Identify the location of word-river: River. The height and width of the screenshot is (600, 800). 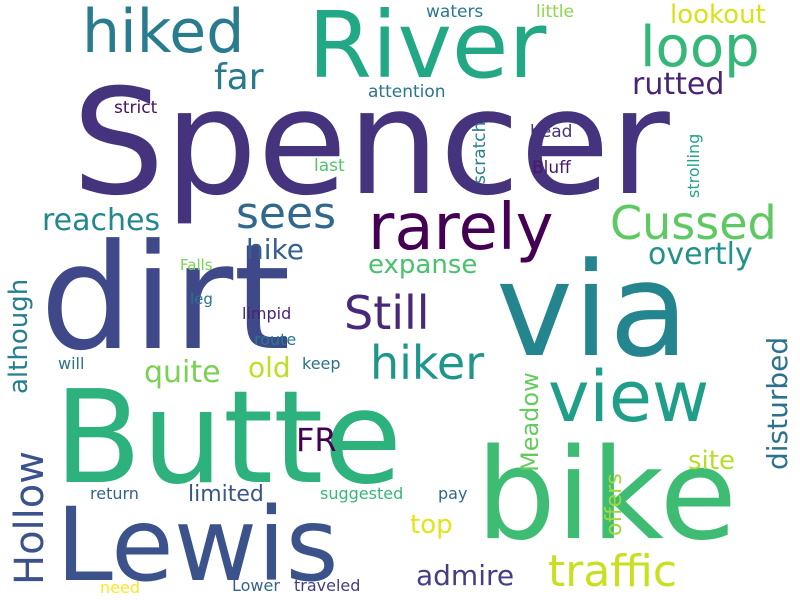
(427, 49).